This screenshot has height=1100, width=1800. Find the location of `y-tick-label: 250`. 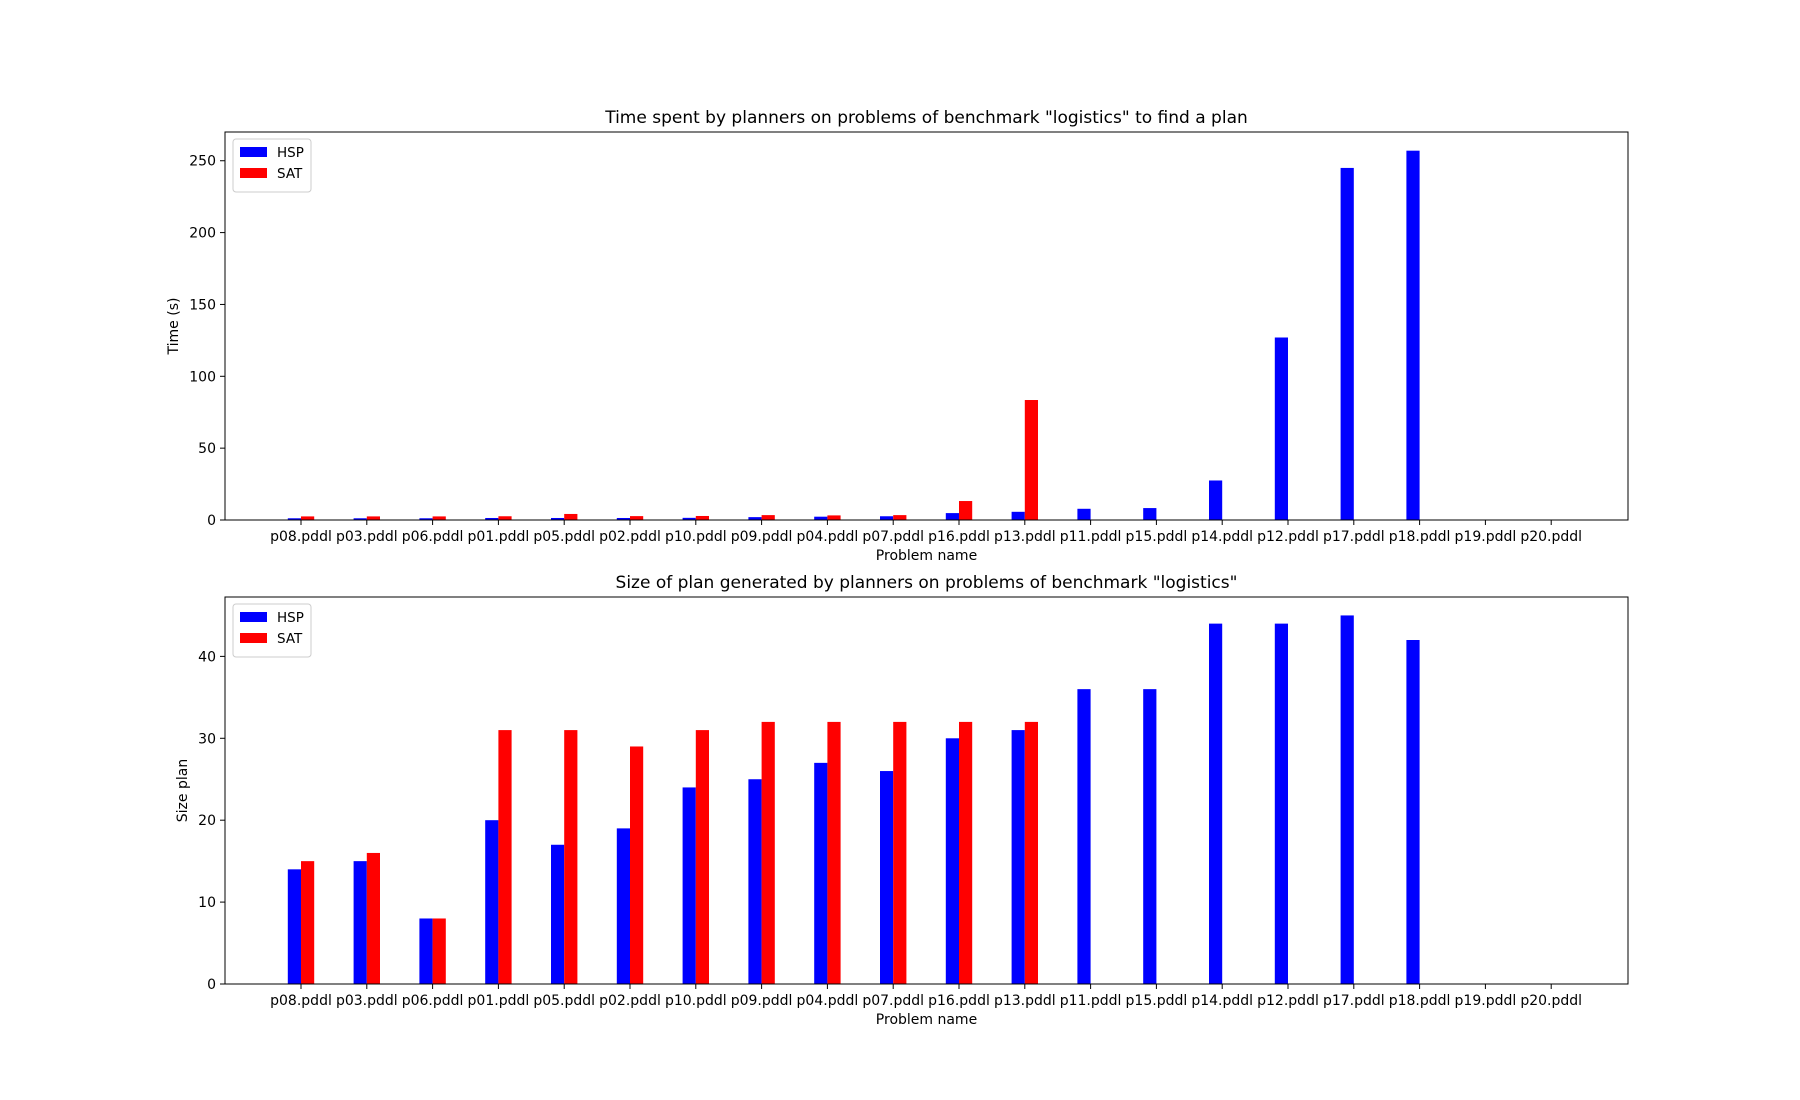

y-tick-label: 250 is located at coordinates (202, 162).